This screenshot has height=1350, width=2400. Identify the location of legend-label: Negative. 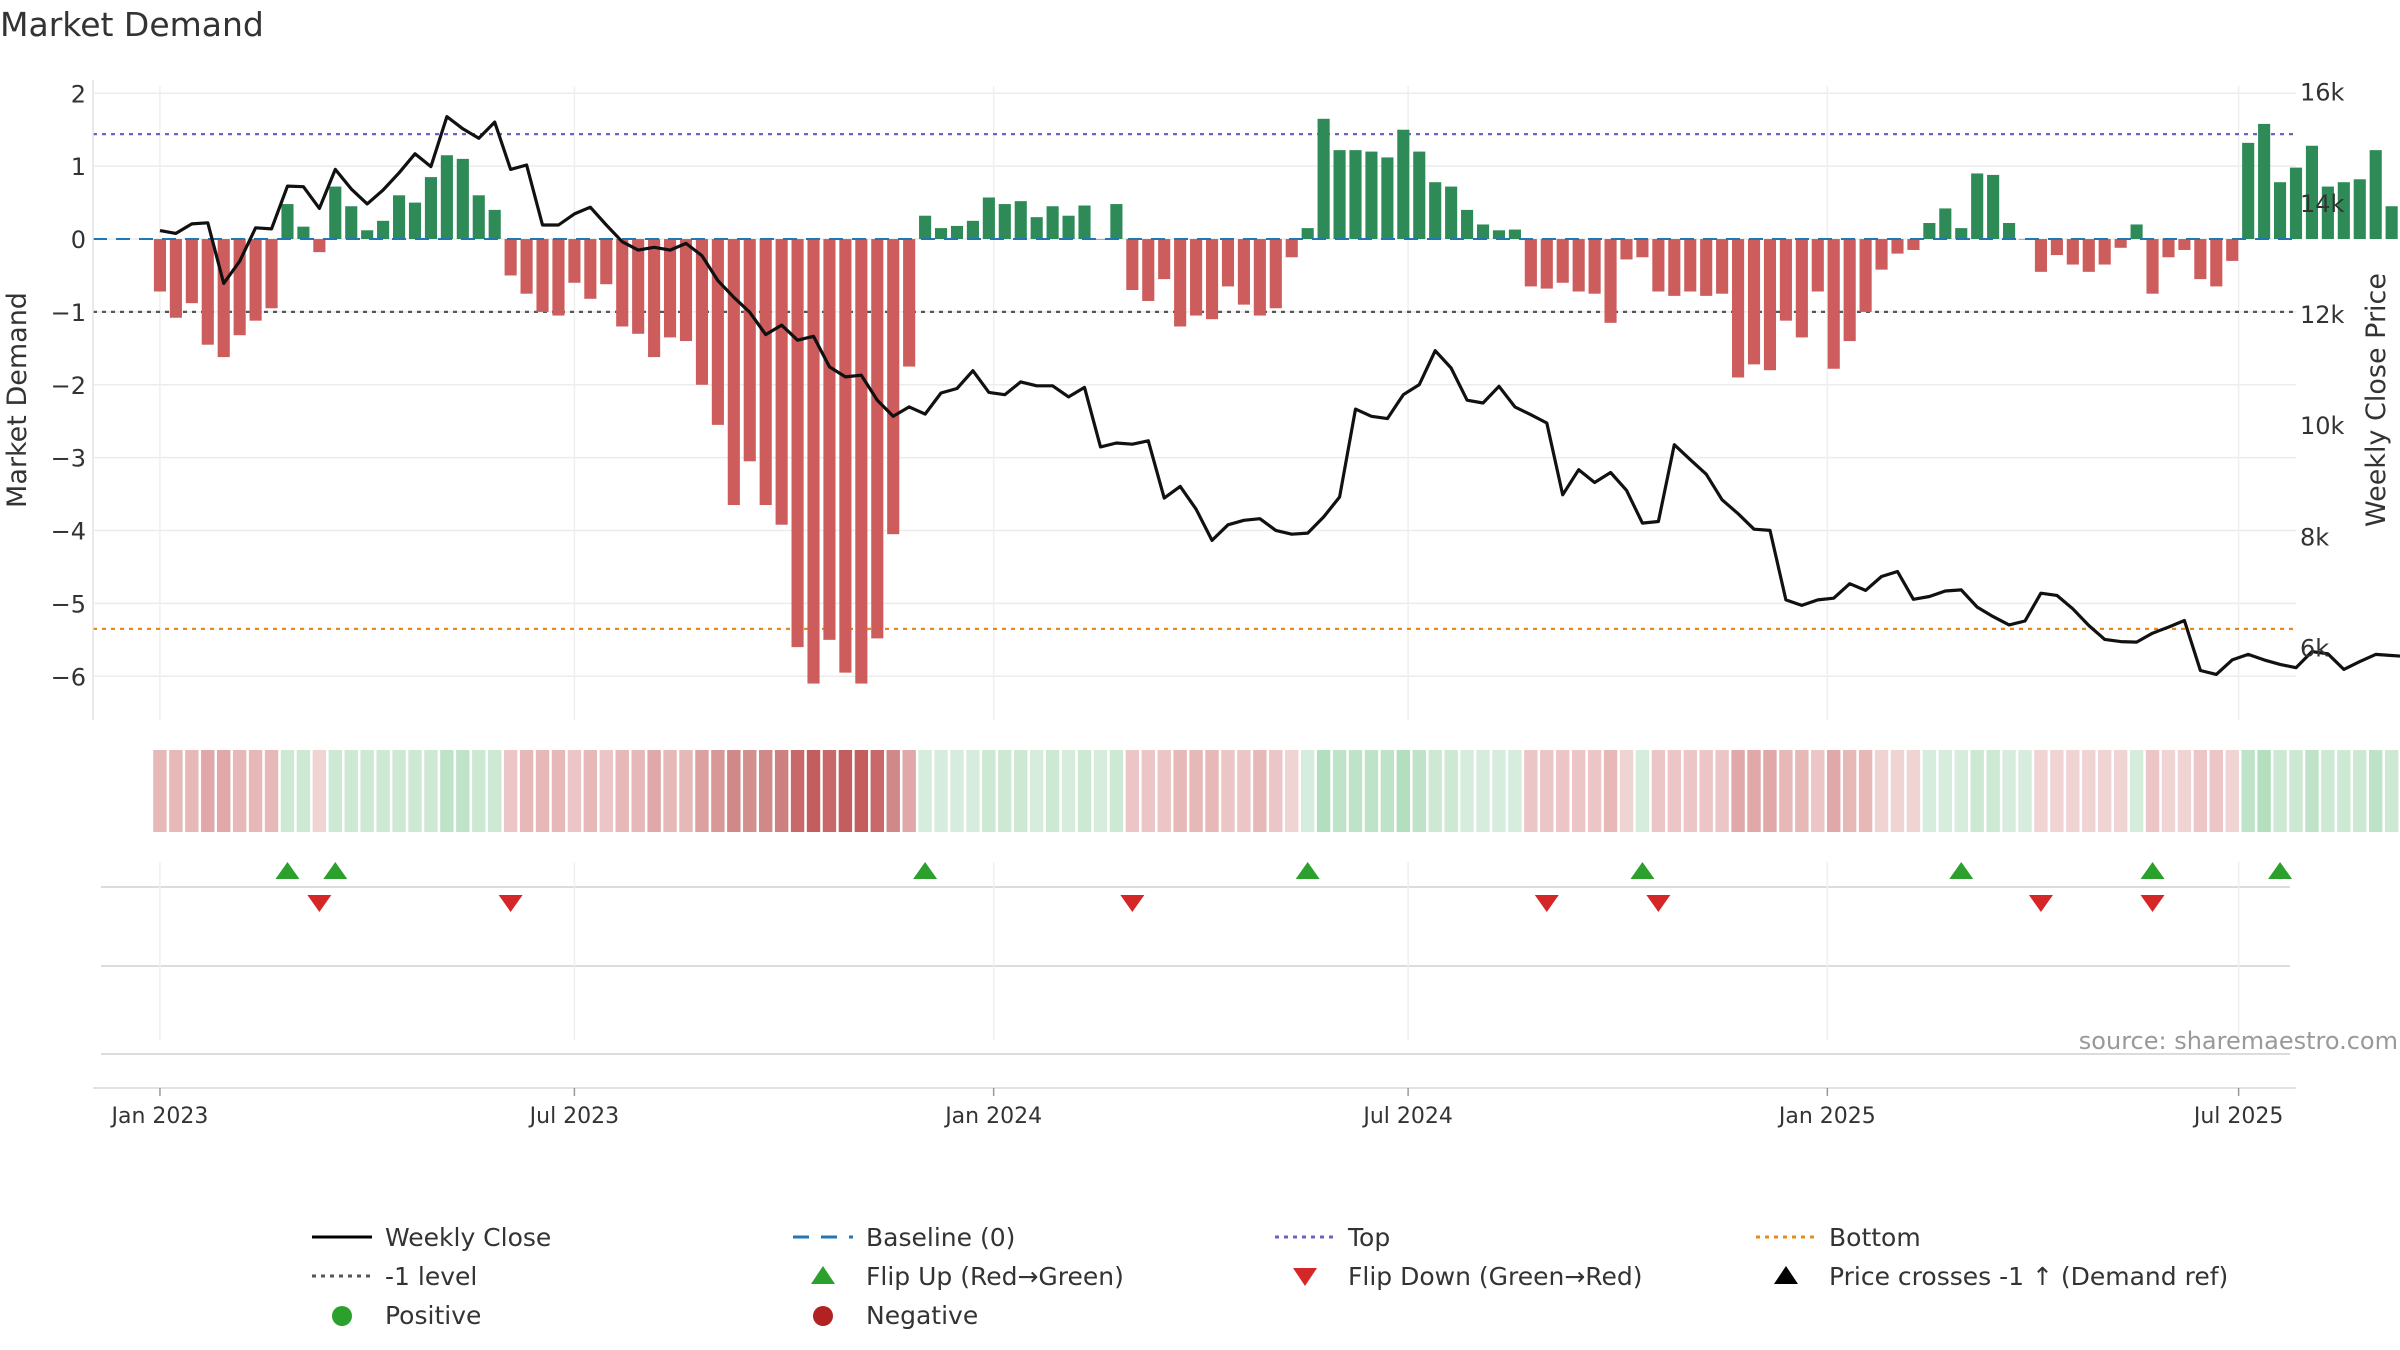
(922, 1315).